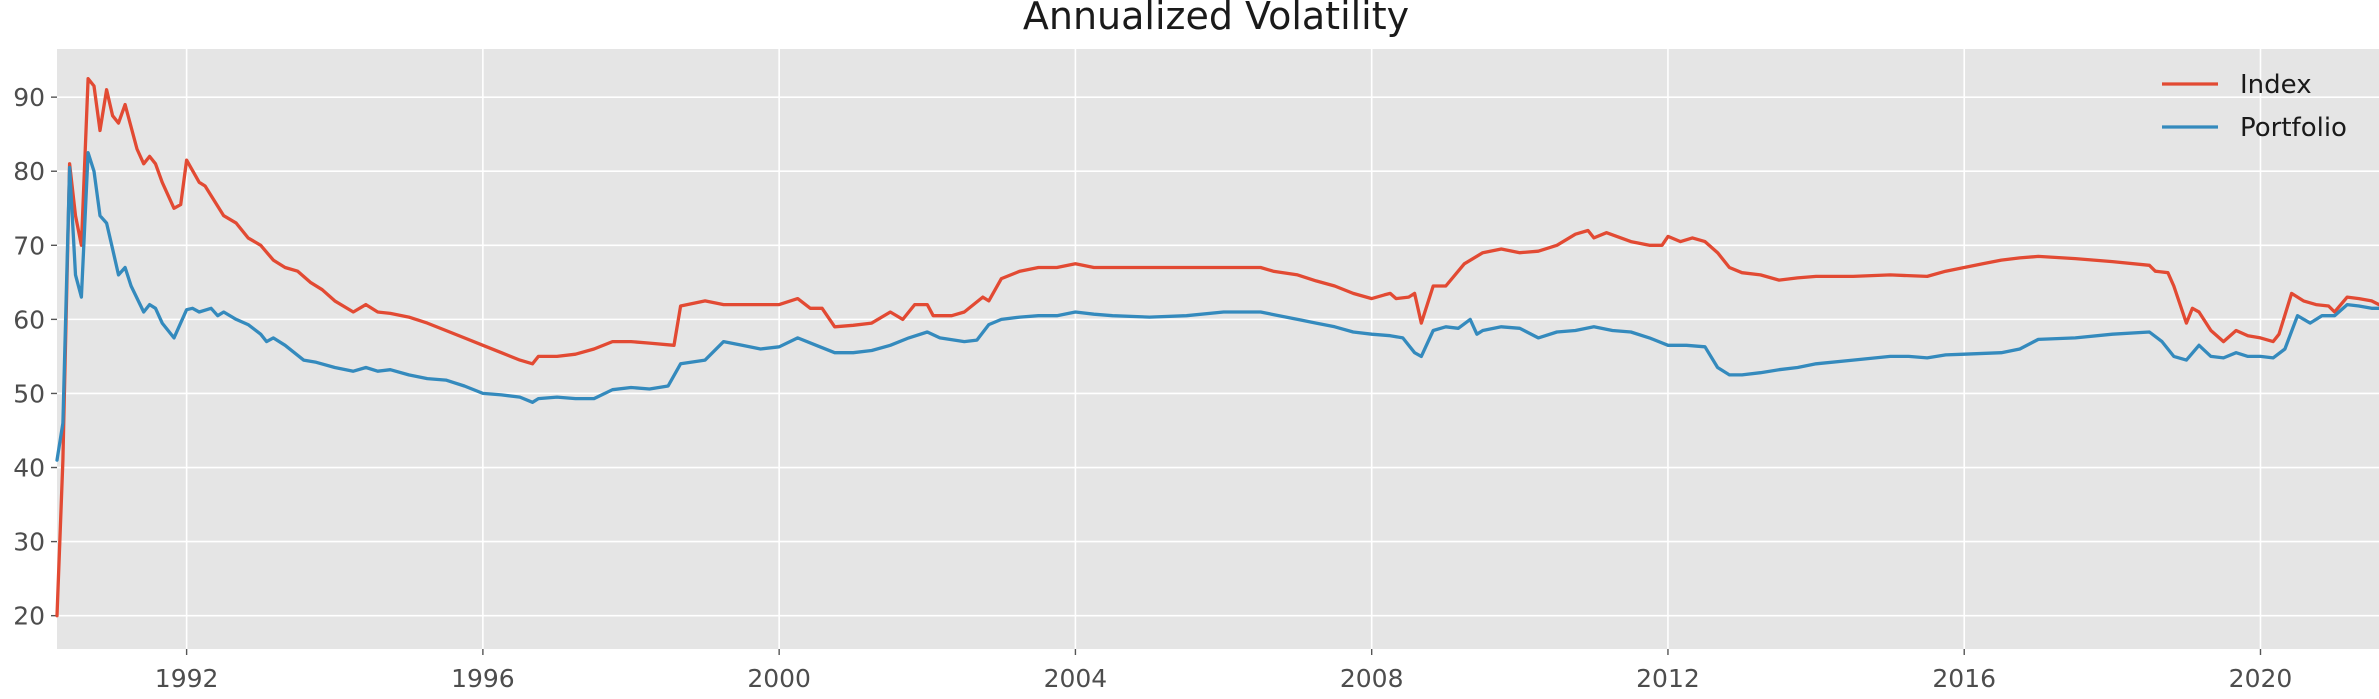 The height and width of the screenshot is (699, 2379). What do you see at coordinates (1216, 19) in the screenshot?
I see `chart-title: Annualized Volatility` at bounding box center [1216, 19].